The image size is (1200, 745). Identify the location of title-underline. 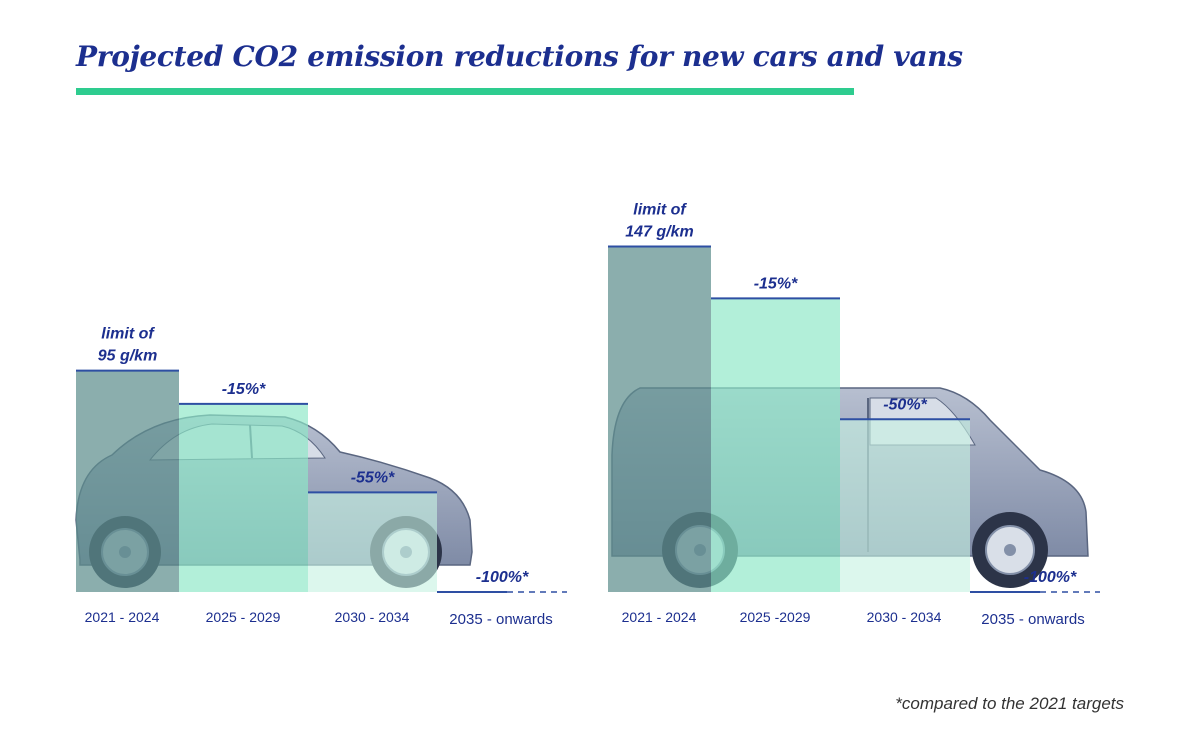
(465, 91).